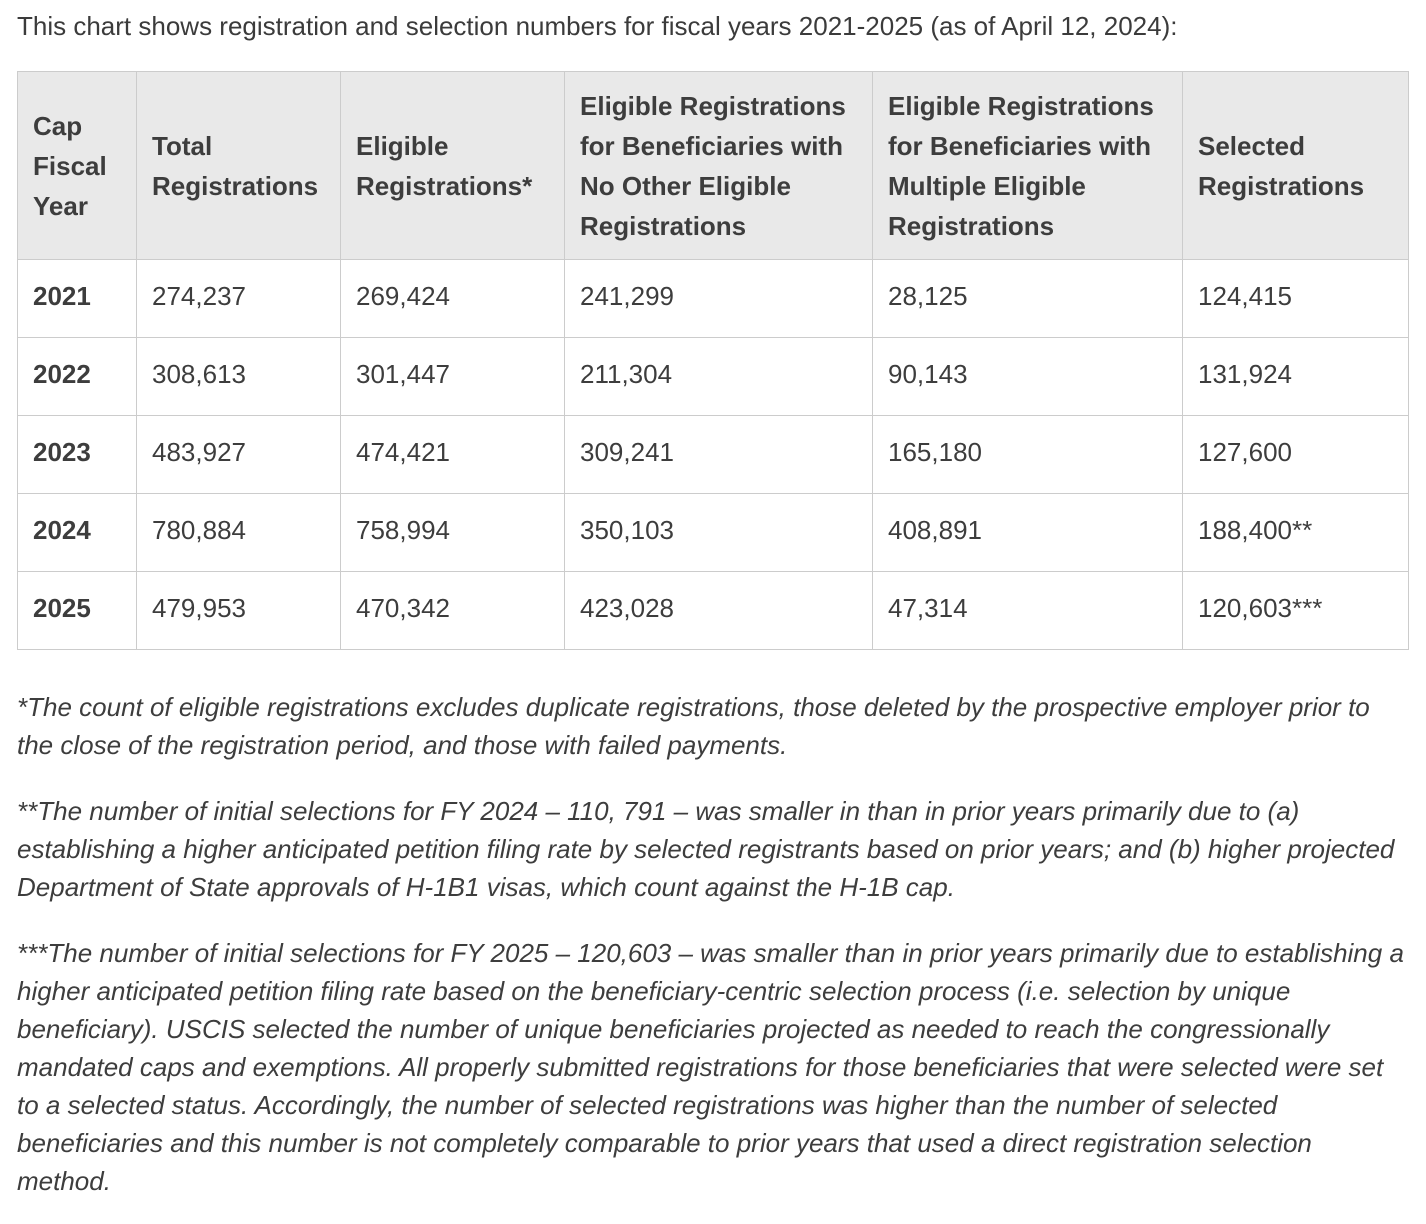 The width and height of the screenshot is (1426, 1224). What do you see at coordinates (718, 298) in the screenshot?
I see `eligible-no-other-cell: 241,299` at bounding box center [718, 298].